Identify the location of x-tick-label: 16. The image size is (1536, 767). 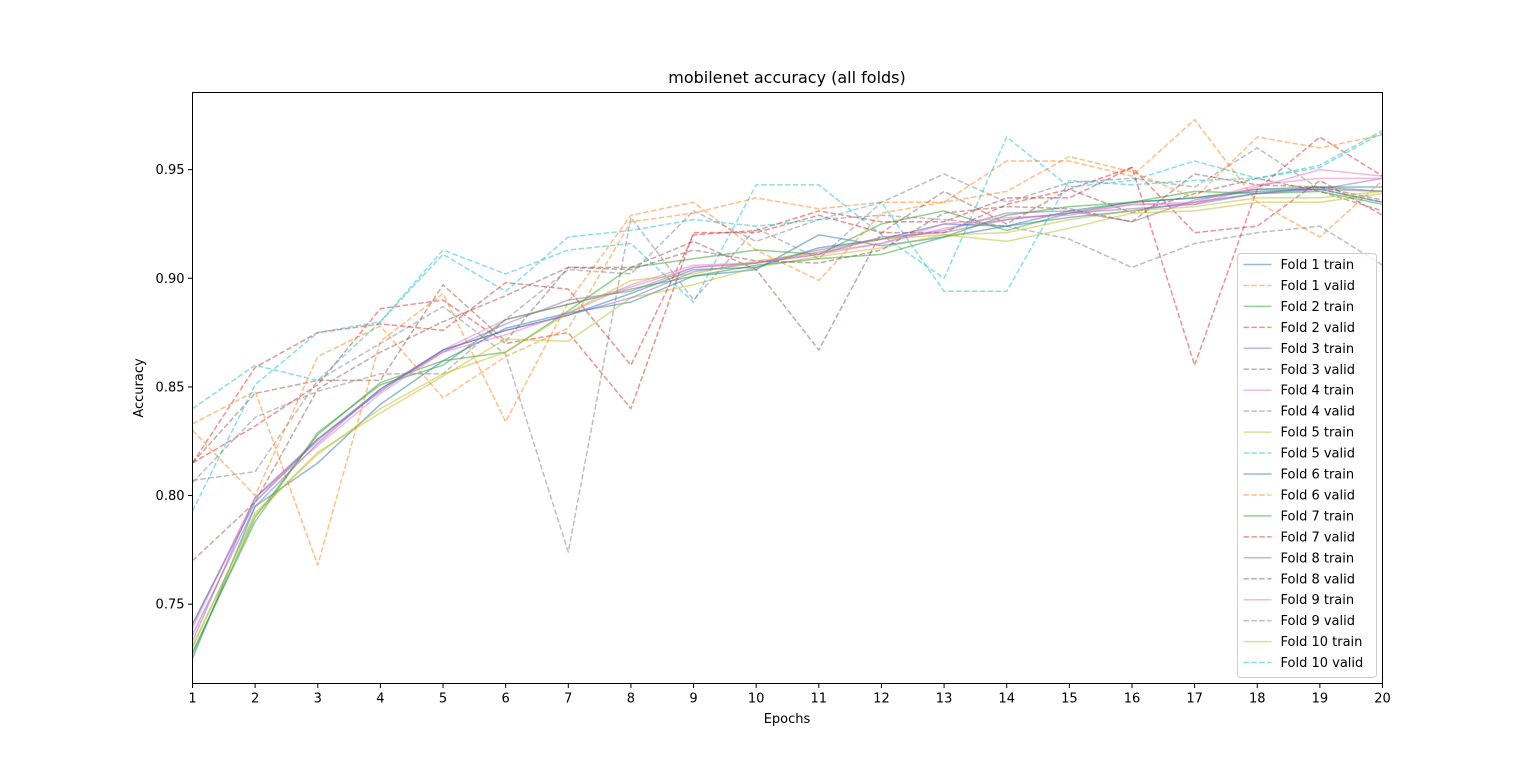
(1132, 699).